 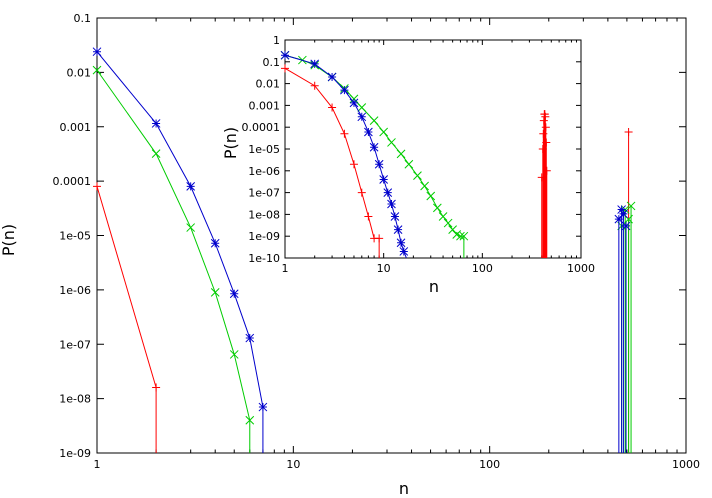 I want to click on inset-y-axis-title: P(n), so click(x=230, y=143).